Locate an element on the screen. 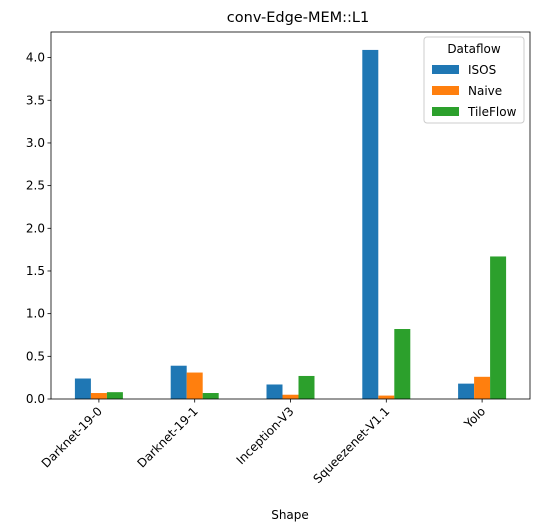 The width and height of the screenshot is (547, 532). y-tick-label: 2.5 is located at coordinates (35, 186).